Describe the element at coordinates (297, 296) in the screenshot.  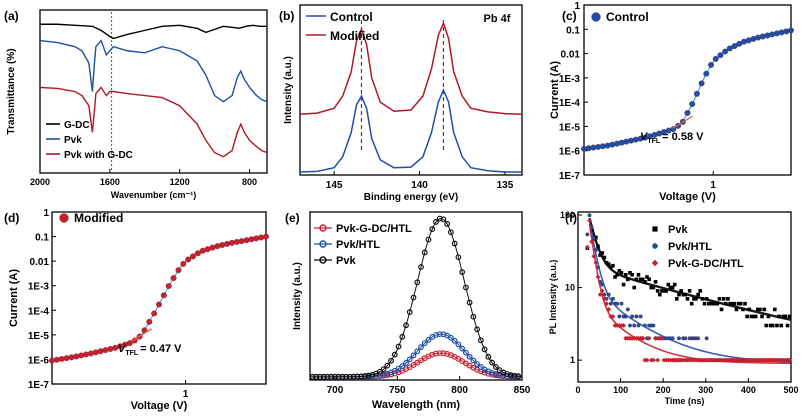
I see `y-axis-label: Intensity (a.u.)` at that location.